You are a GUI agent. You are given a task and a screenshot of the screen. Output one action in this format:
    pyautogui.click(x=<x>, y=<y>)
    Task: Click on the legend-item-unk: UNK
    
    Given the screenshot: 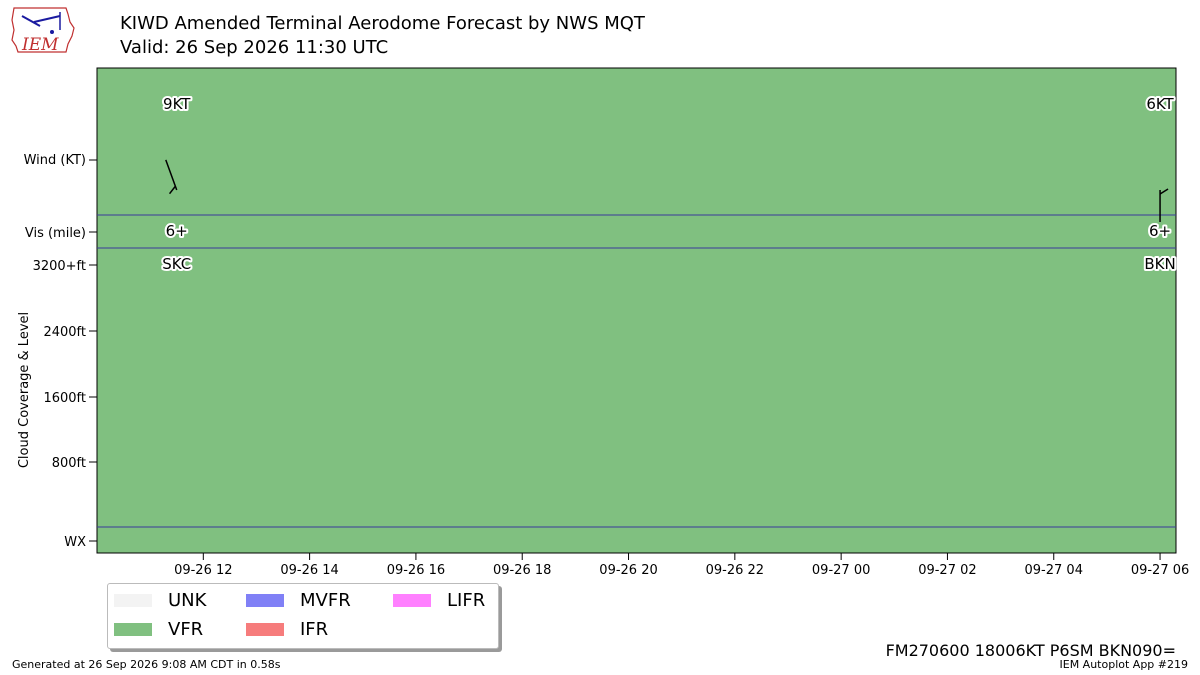 What is the action you would take?
    pyautogui.click(x=160, y=600)
    